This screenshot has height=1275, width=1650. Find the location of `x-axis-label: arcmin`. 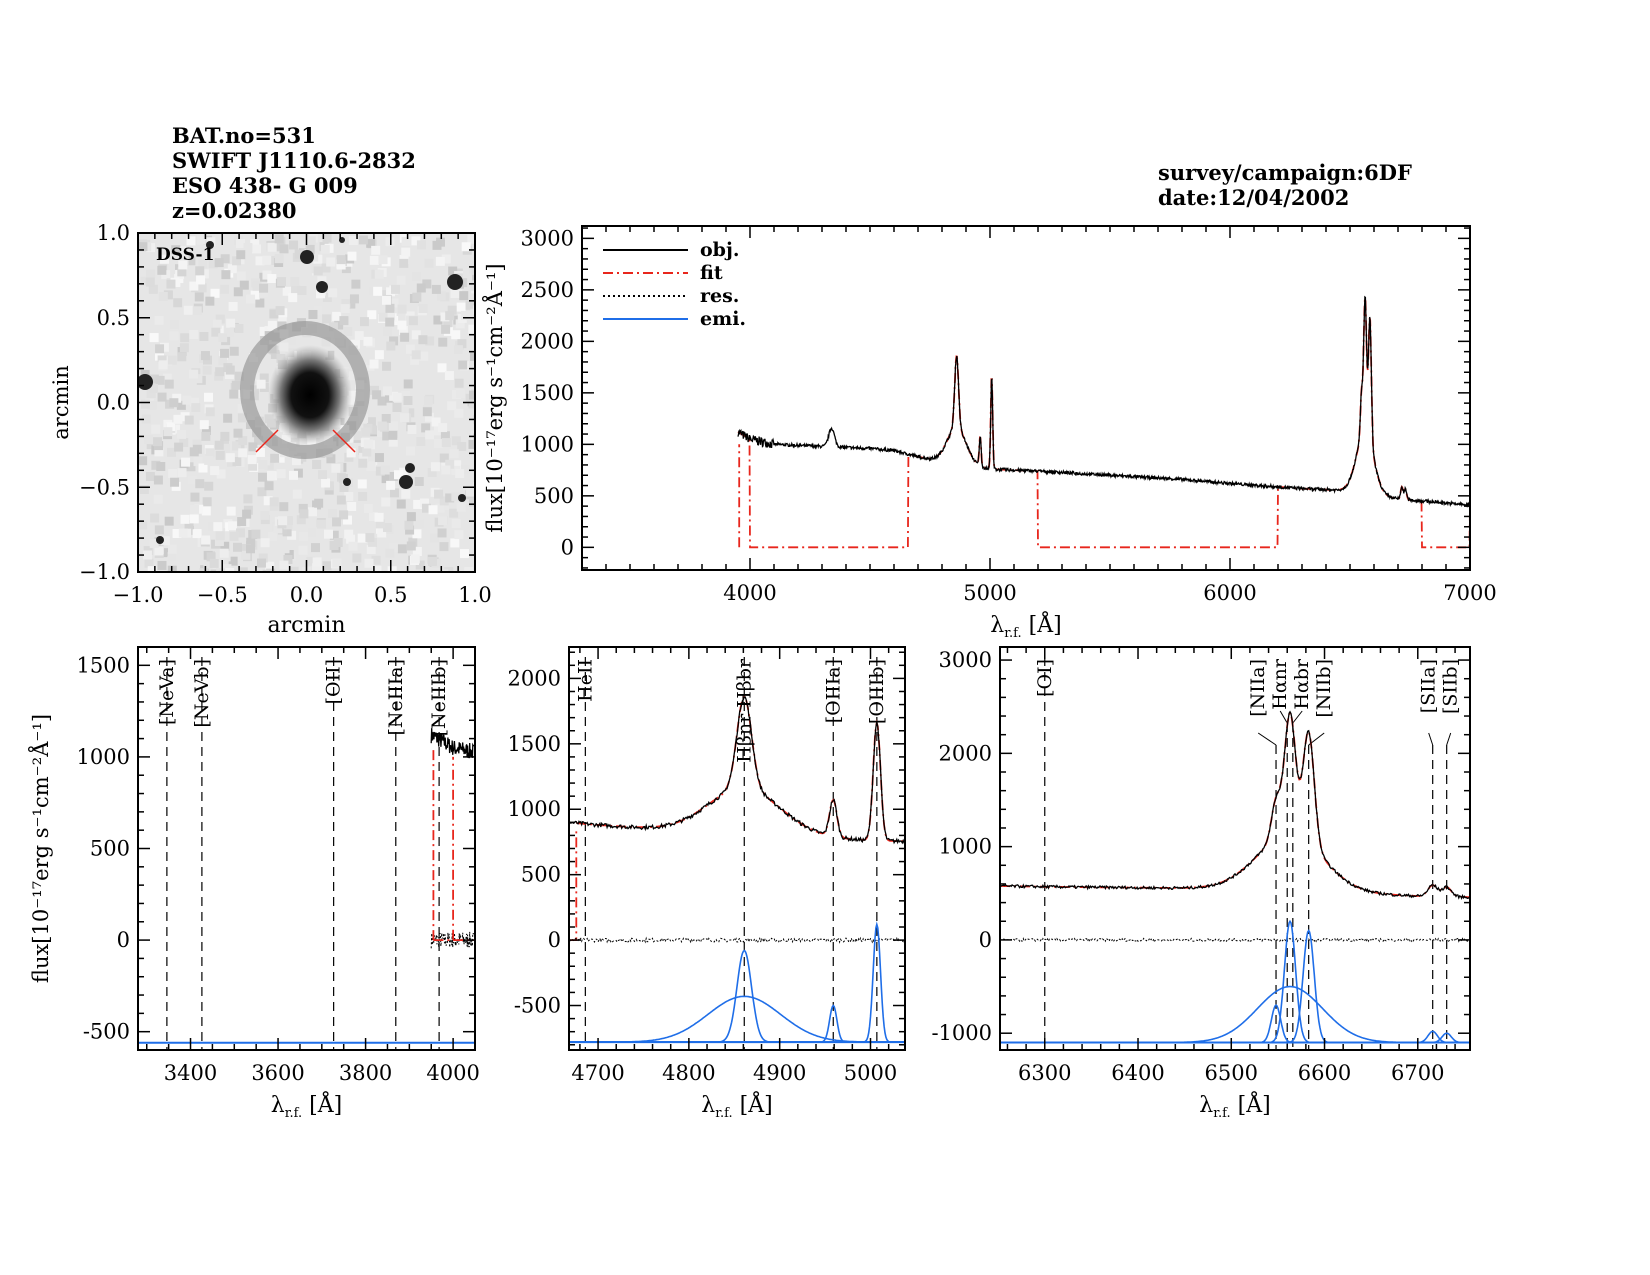

x-axis-label: arcmin is located at coordinates (306, 625).